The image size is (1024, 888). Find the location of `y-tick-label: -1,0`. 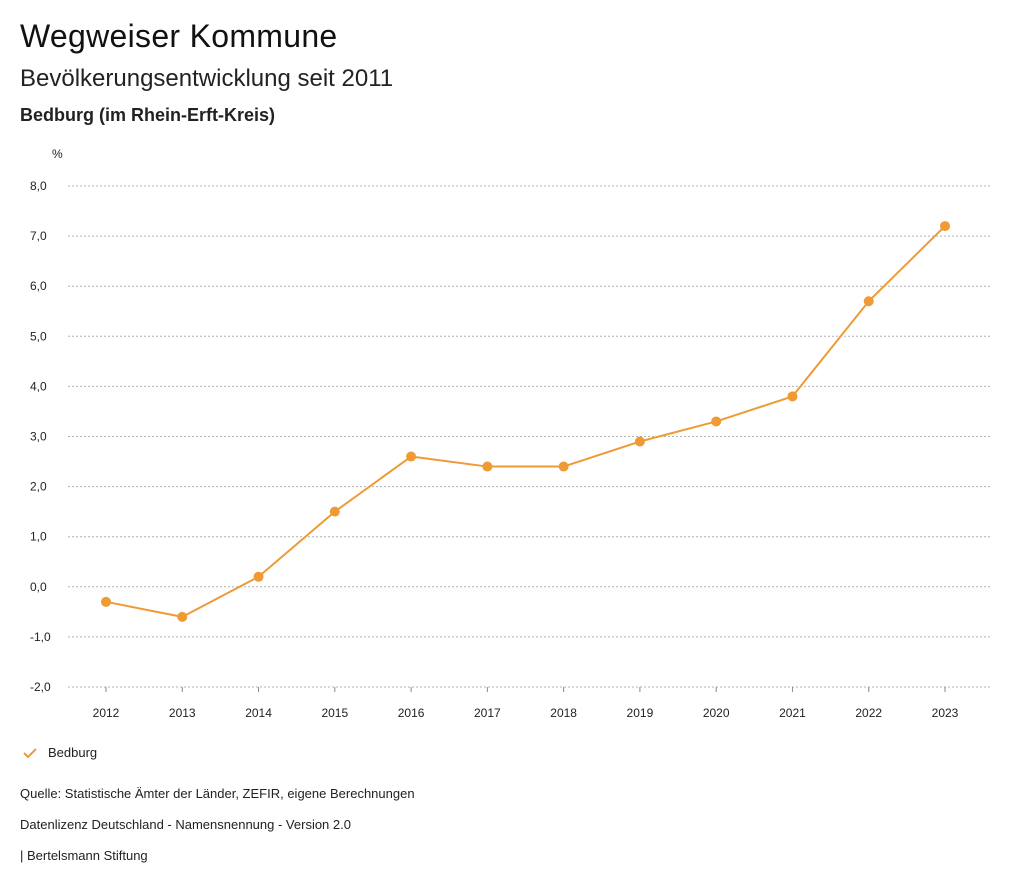

y-tick-label: -1,0 is located at coordinates (40, 637).